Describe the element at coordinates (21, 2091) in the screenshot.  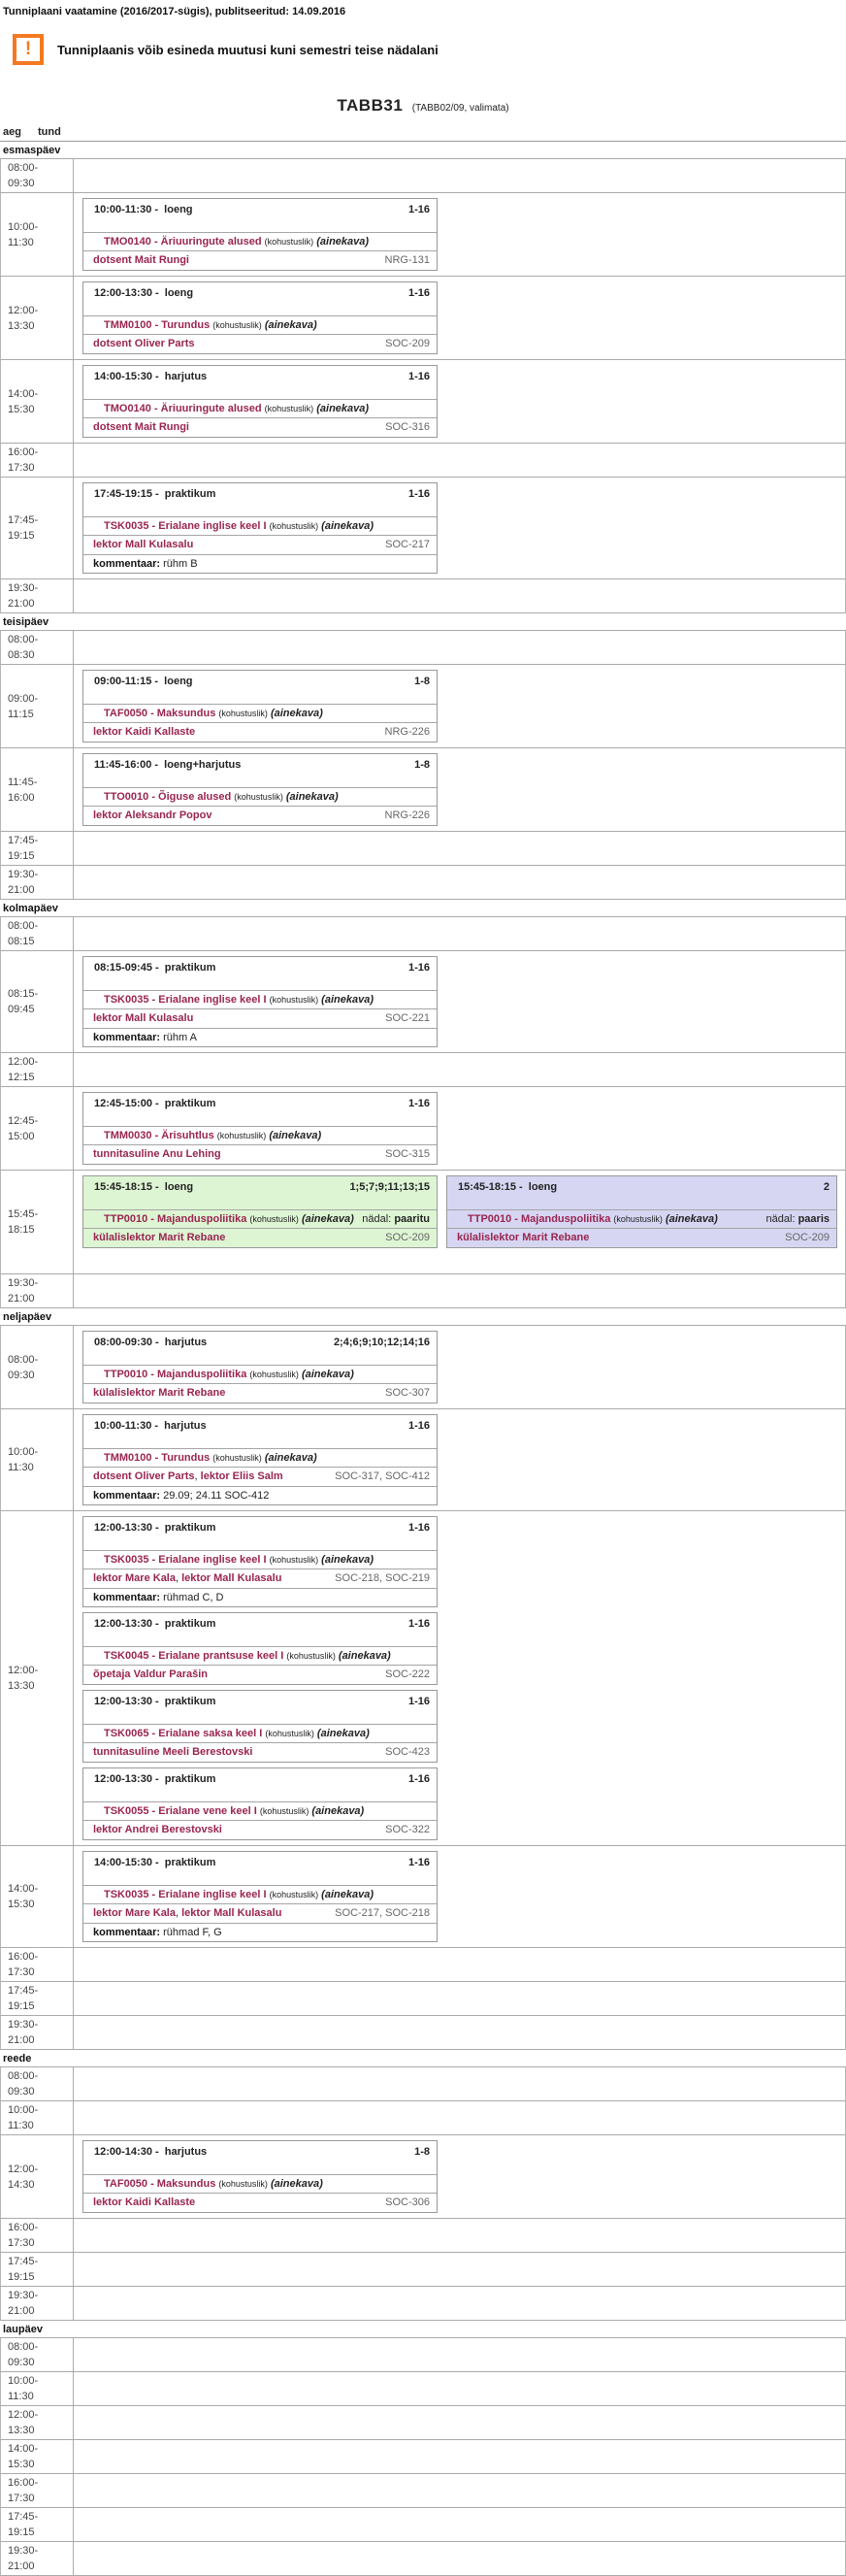
I see `time-slot-end: 09:30` at that location.